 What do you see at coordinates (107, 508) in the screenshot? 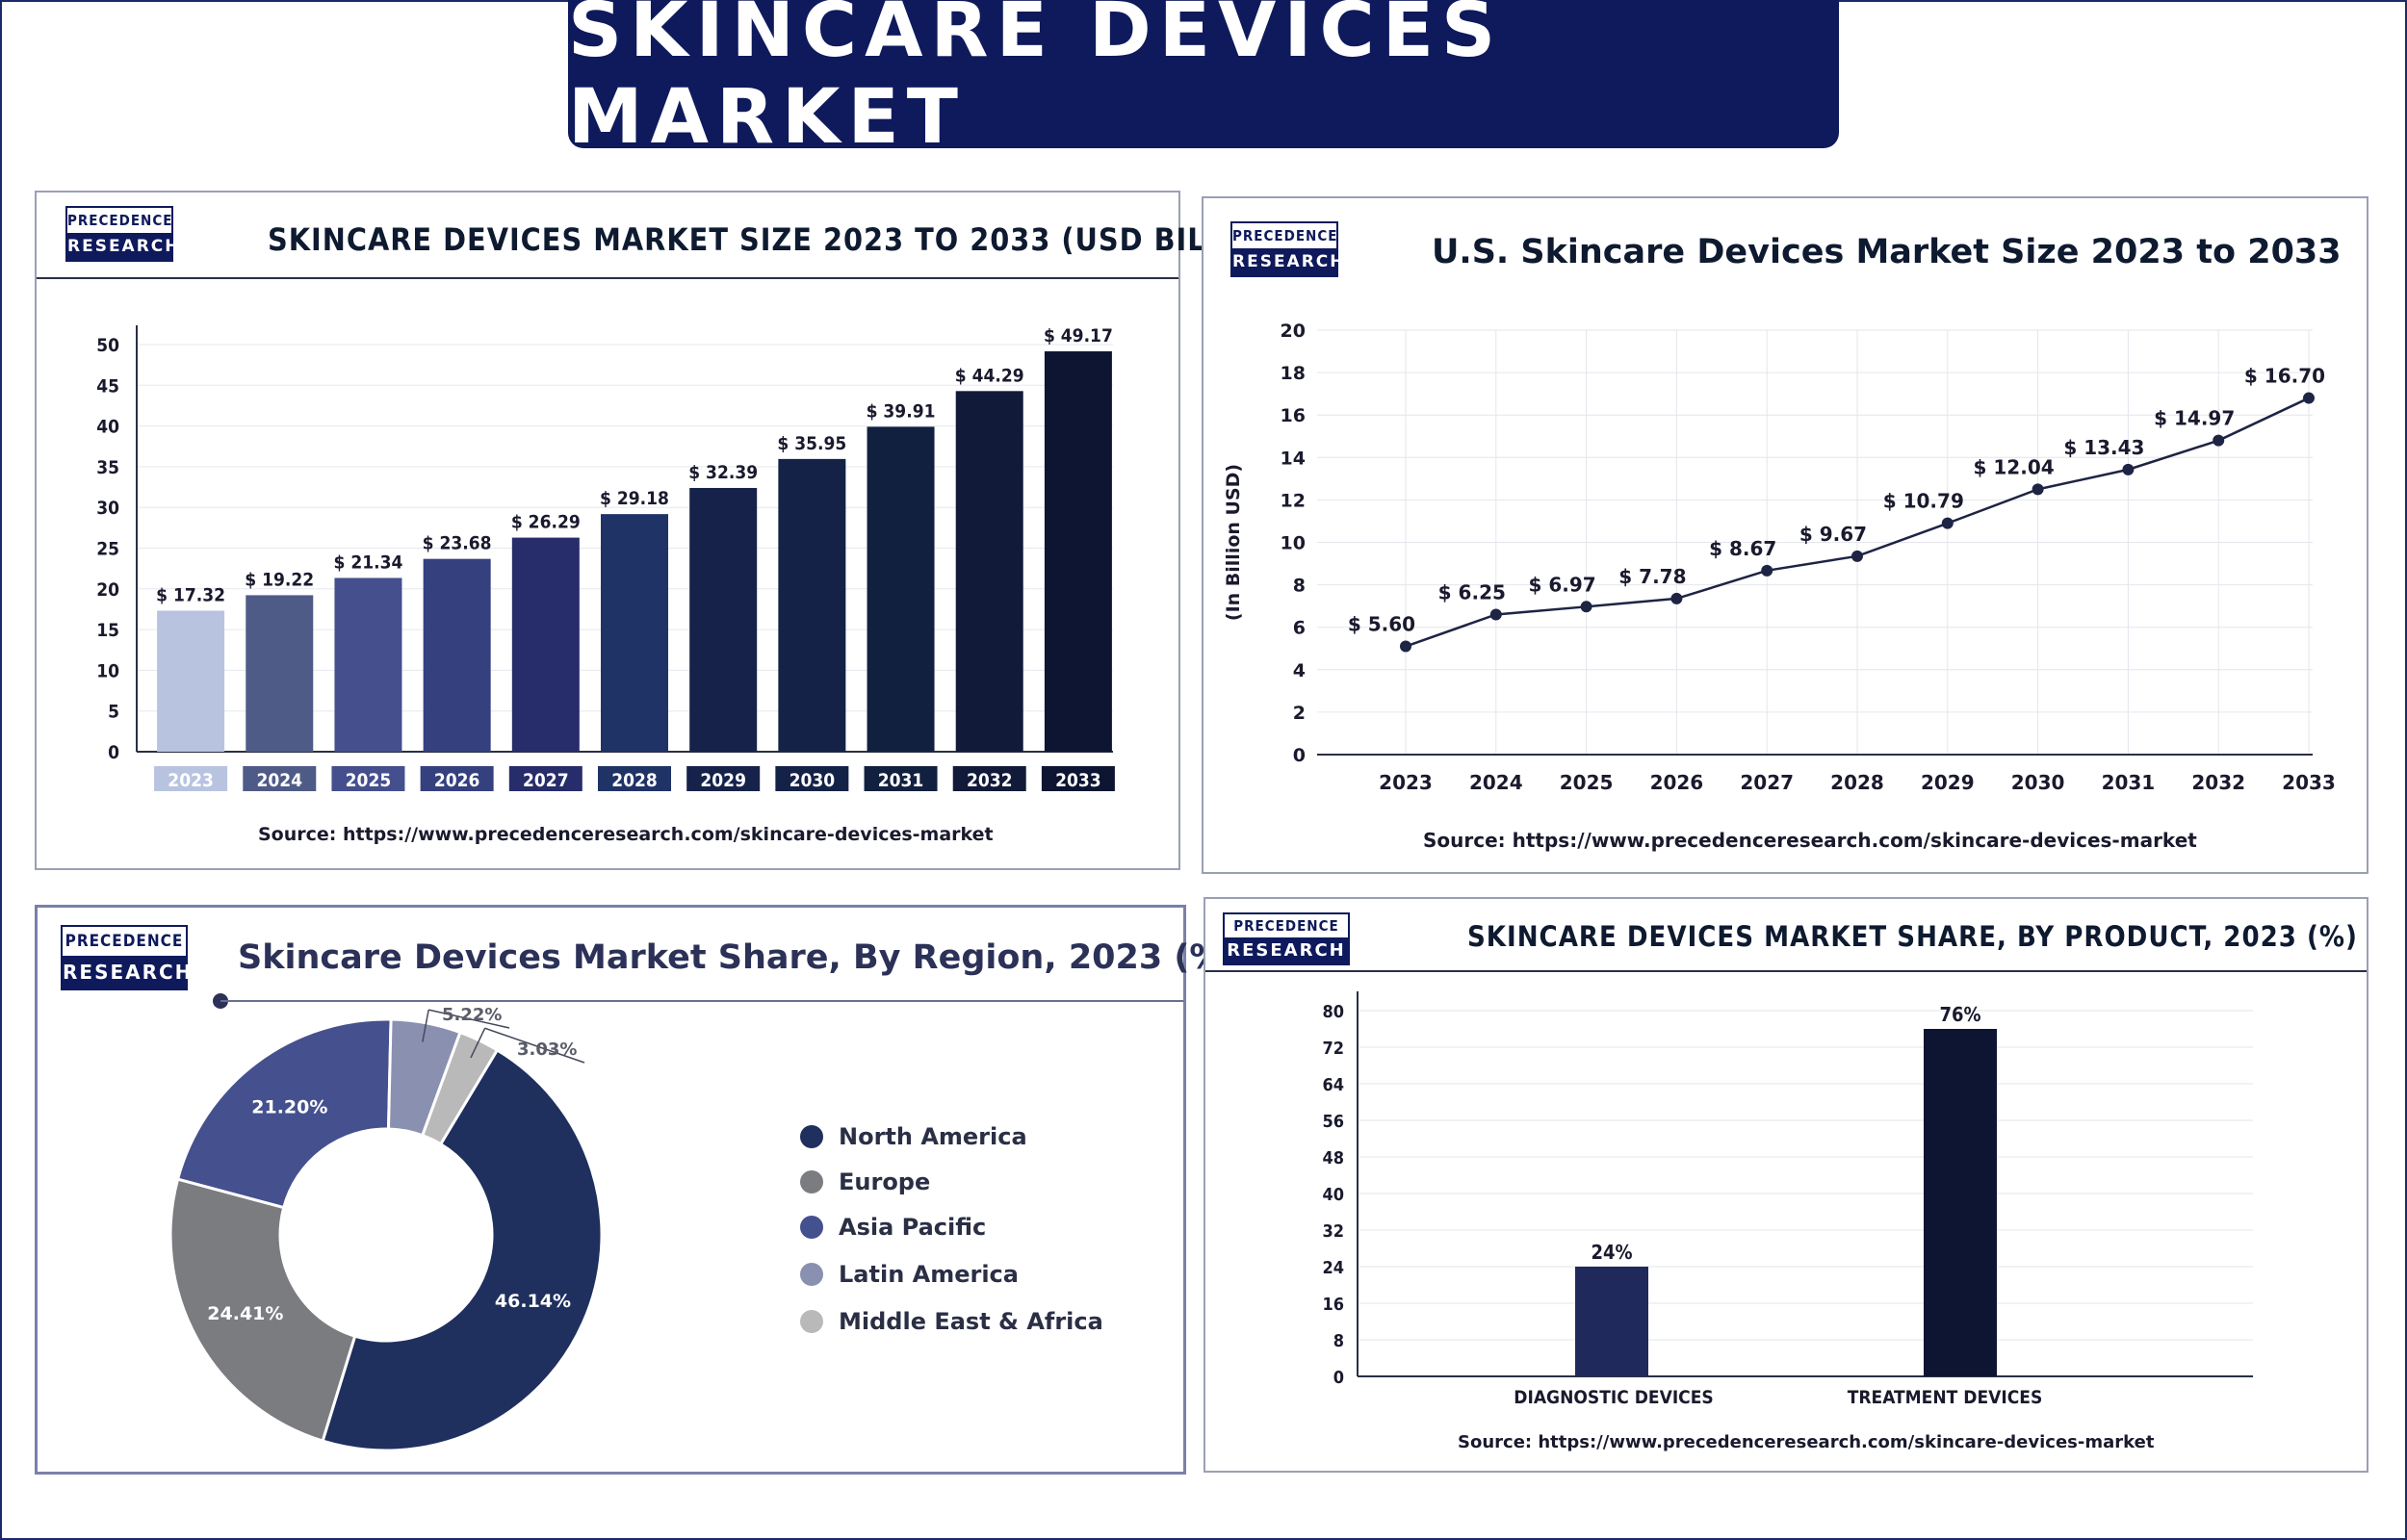
I see `y-tick-label: 30` at bounding box center [107, 508].